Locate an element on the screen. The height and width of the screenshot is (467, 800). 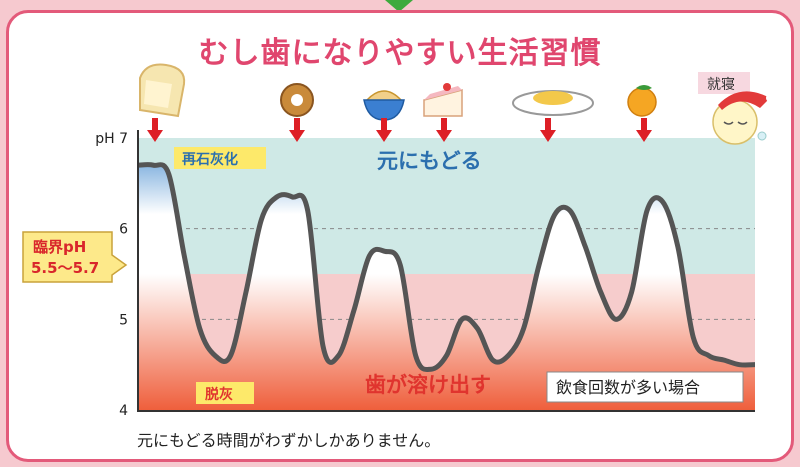
demineral-label: 脱灰 is located at coordinates (219, 394).